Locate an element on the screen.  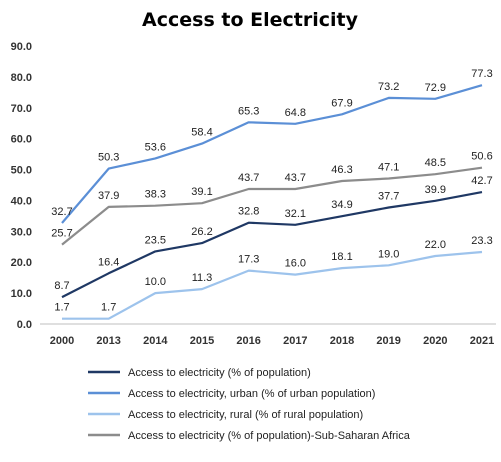
data-label: 39.1 is located at coordinates (201, 192).